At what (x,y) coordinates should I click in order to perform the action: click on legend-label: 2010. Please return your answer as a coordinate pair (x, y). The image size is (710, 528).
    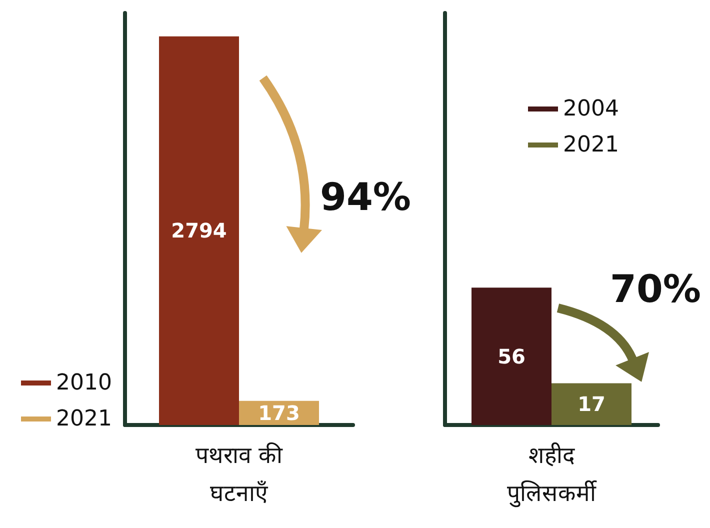
    Looking at the image, I should click on (84, 383).